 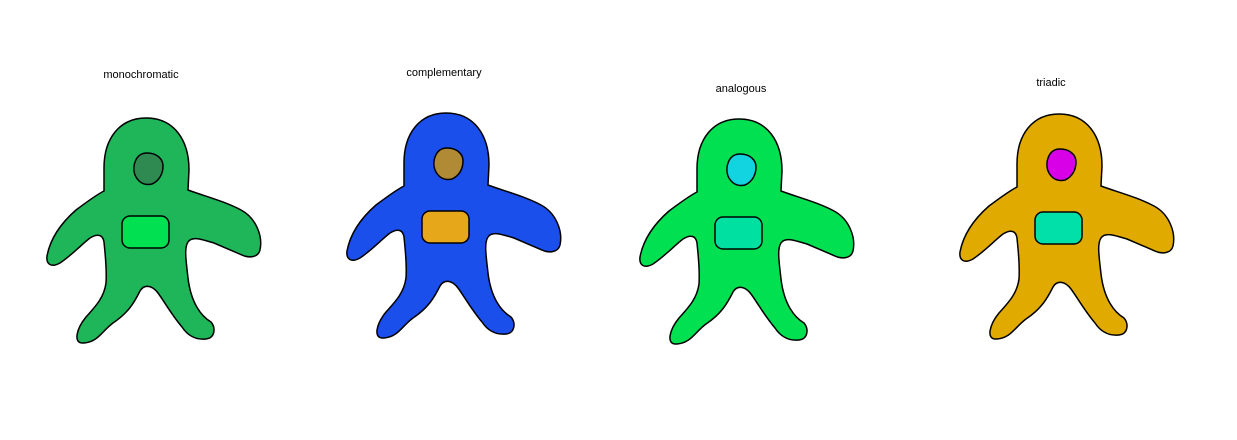 I want to click on figure-monochromatic, so click(x=166, y=257).